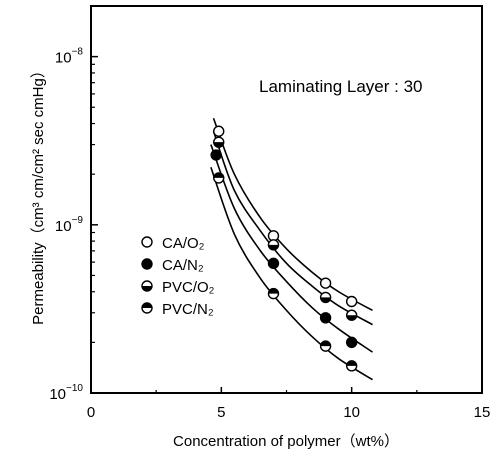 This screenshot has width=503, height=457. What do you see at coordinates (38, 194) in the screenshot?
I see `y-axis-title: Permeability（cm³ cm/cm² sec cmHg）` at bounding box center [38, 194].